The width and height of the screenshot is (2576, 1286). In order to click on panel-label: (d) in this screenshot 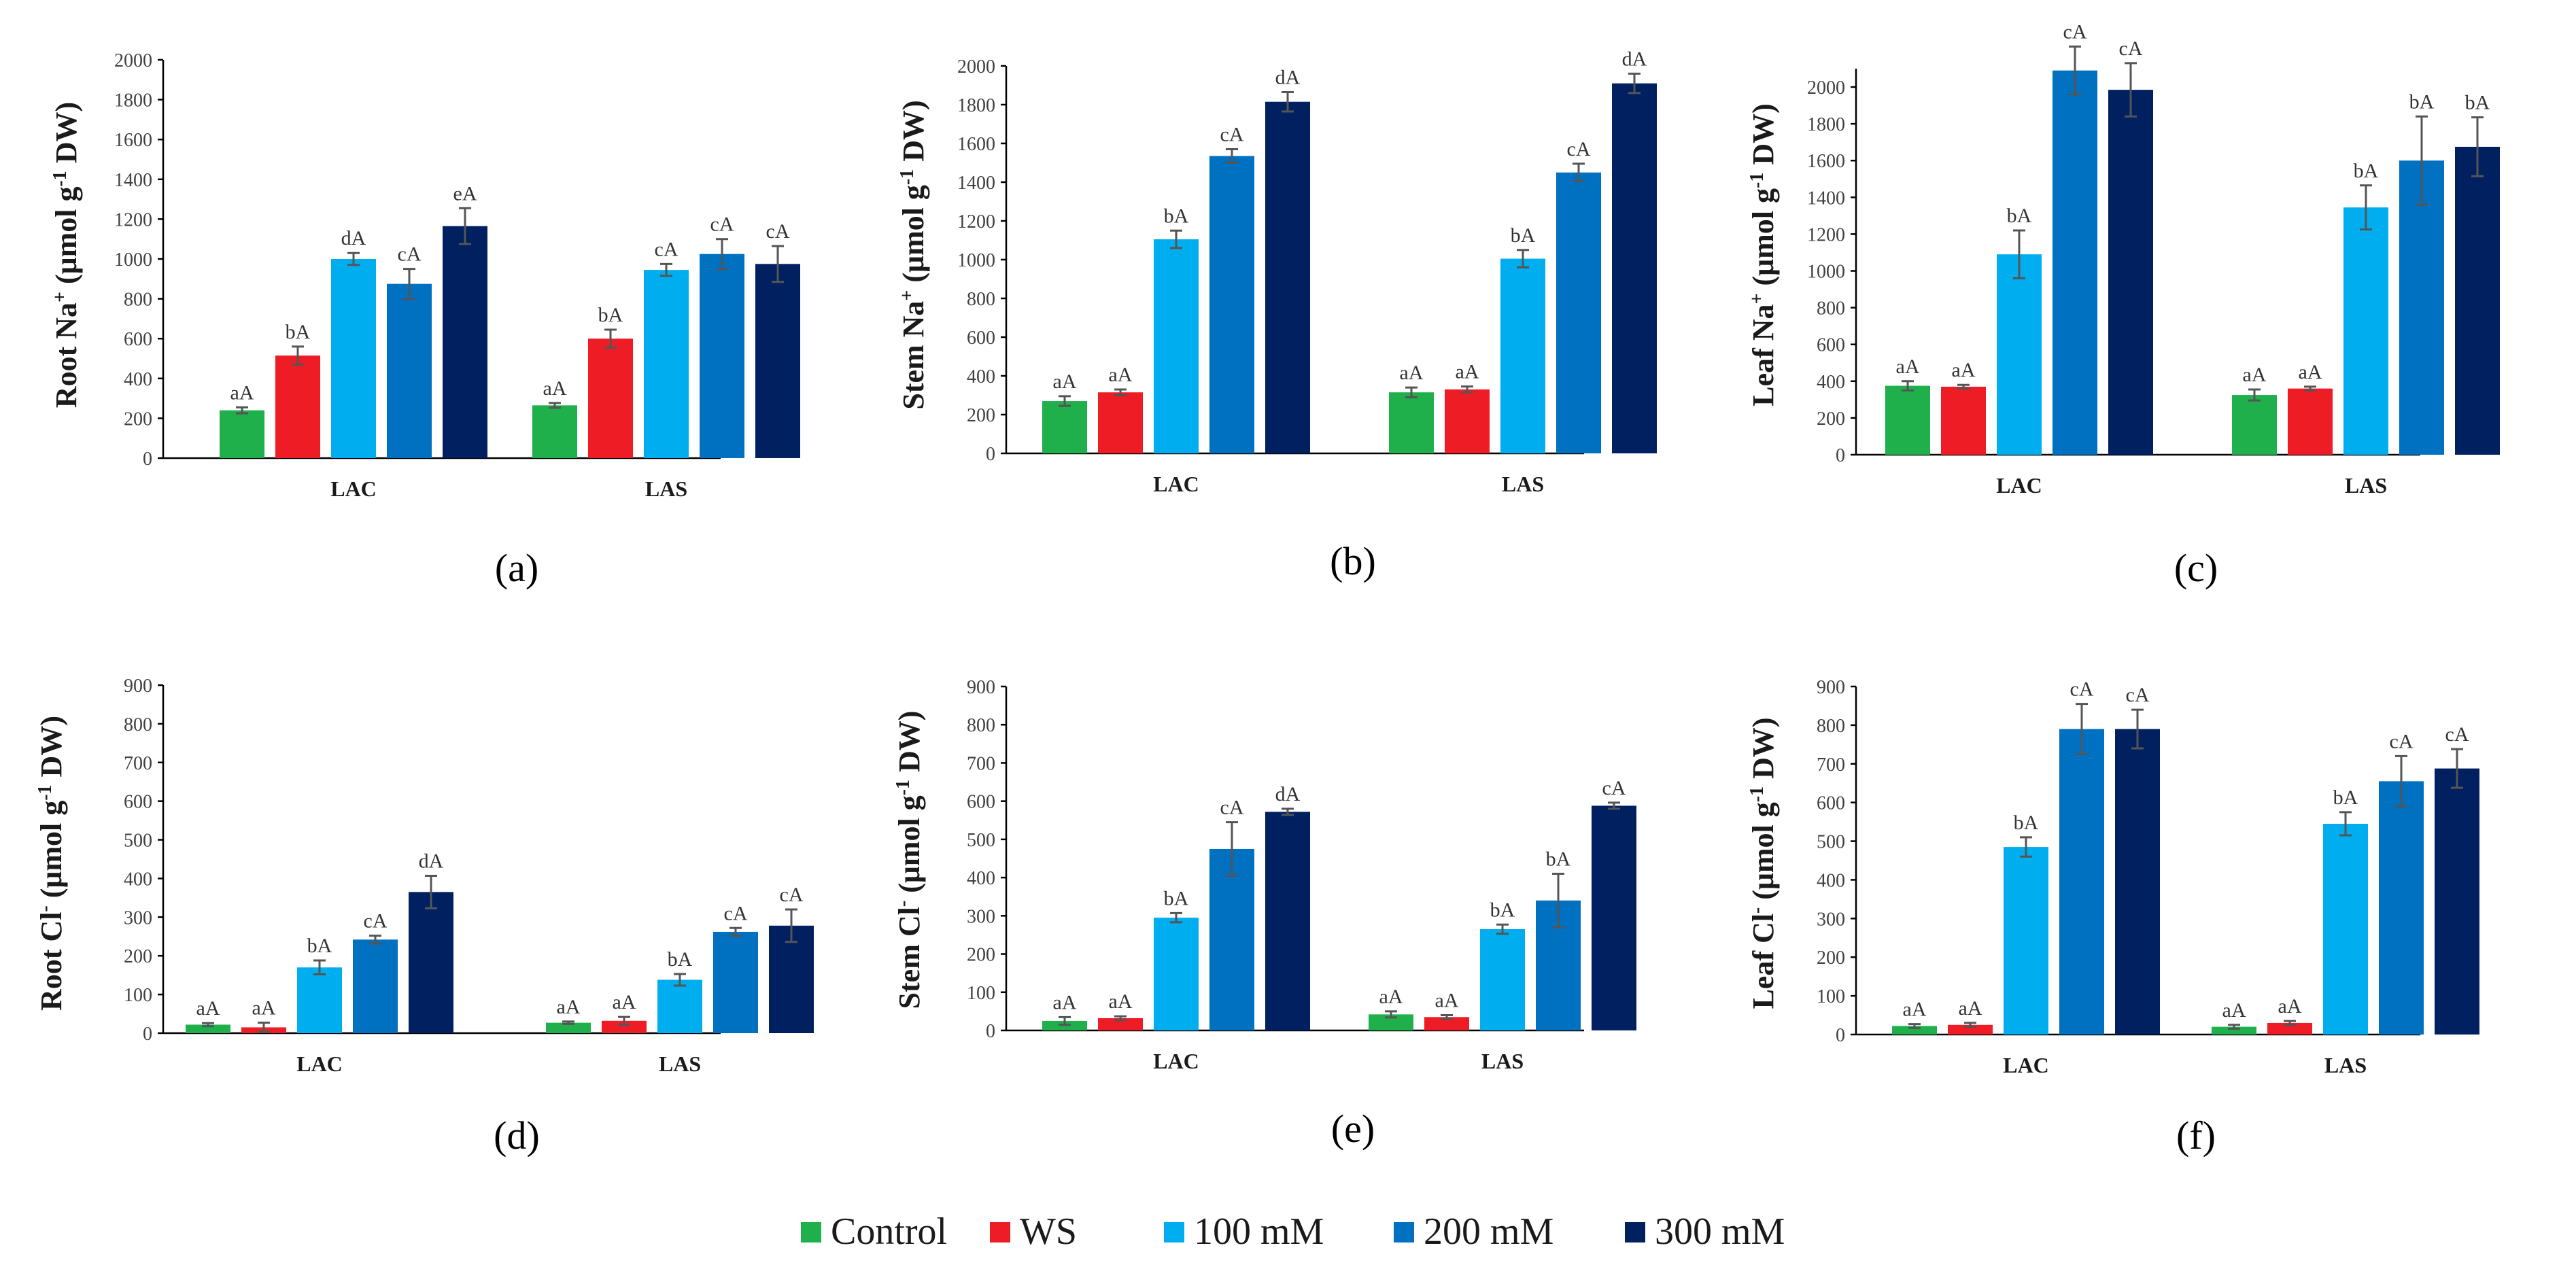, I will do `click(517, 1135)`.